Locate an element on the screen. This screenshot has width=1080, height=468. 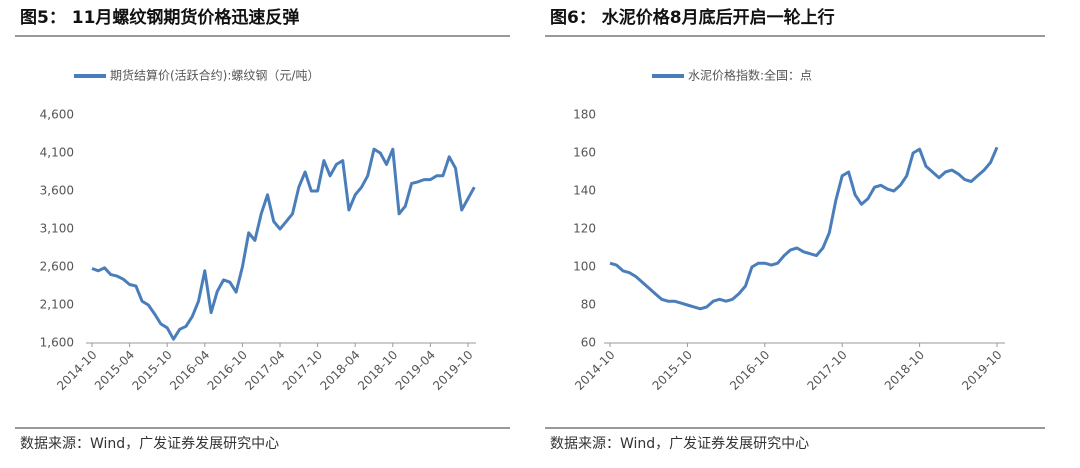
x-tick-label: 2019-04 is located at coordinates (415, 370).